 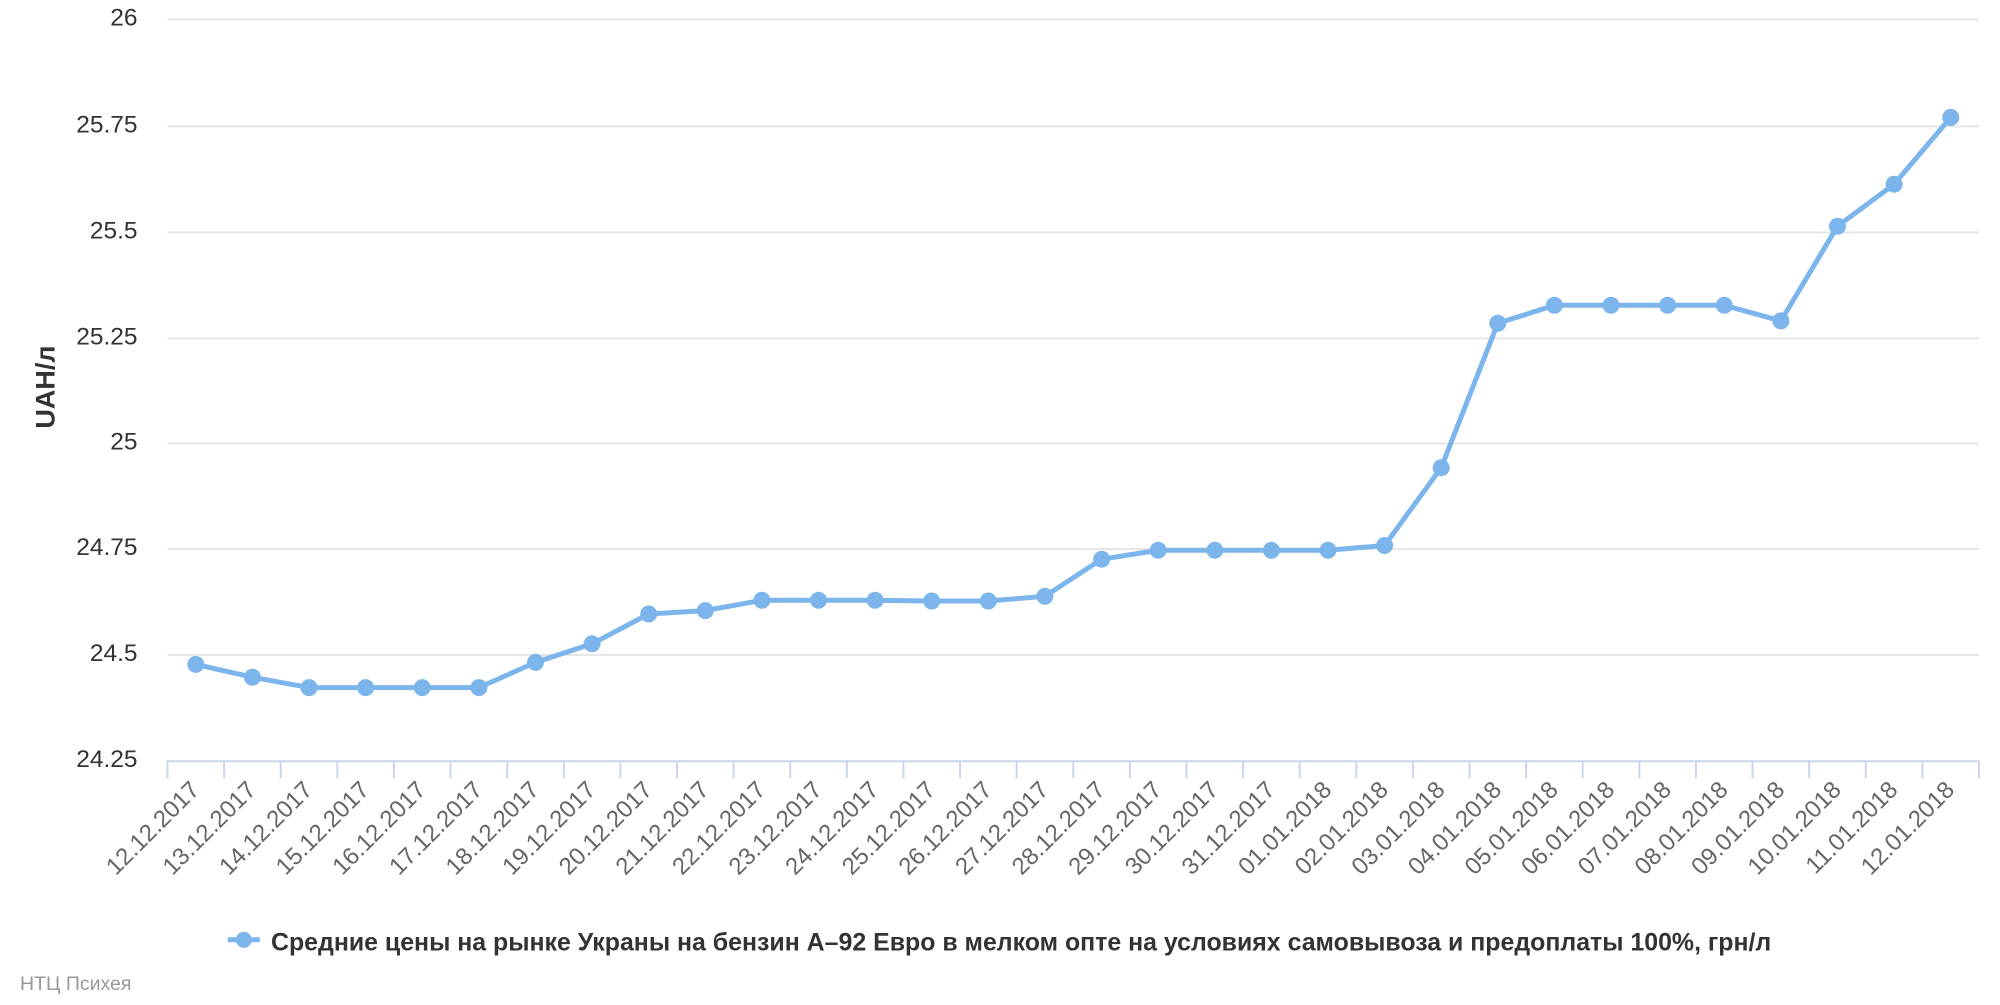 I want to click on svg-text: 26, so click(x=123, y=18).